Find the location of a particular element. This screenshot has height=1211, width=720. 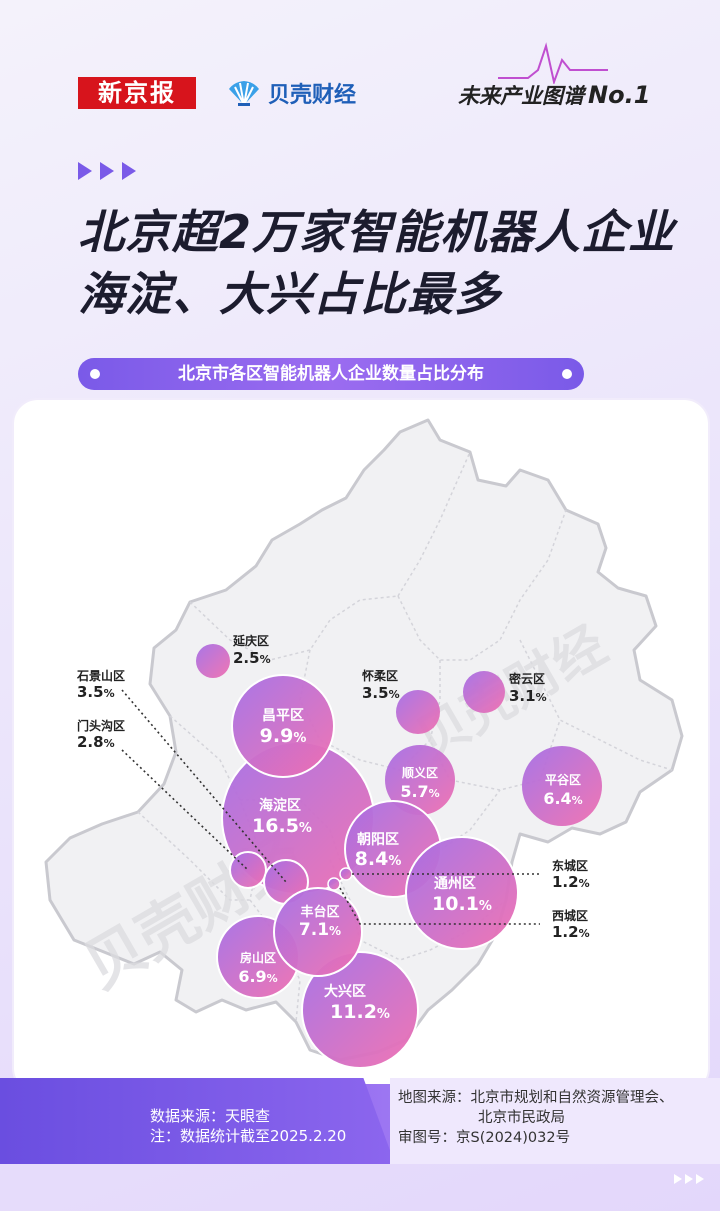

series-number: No.1 is located at coordinates (619, 95).